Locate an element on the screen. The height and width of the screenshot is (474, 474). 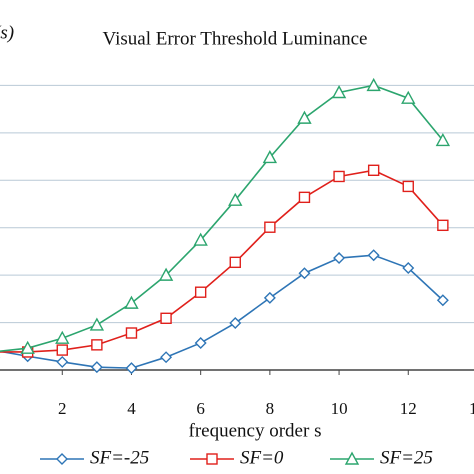
x-tick-label: 10 is located at coordinates (339, 408).